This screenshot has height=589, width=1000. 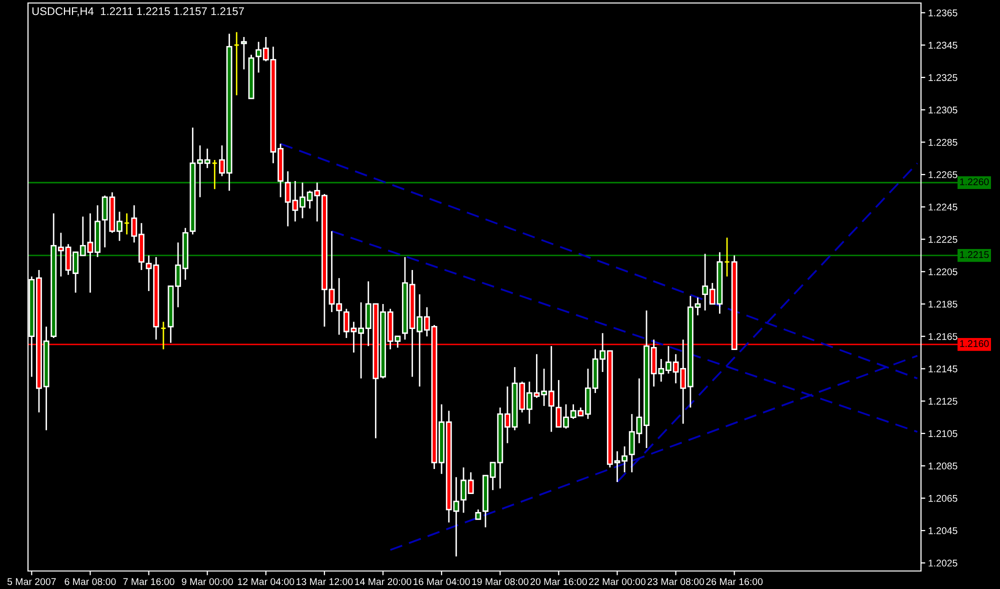 I want to click on y-tick-label: 1.2305, so click(x=943, y=110).